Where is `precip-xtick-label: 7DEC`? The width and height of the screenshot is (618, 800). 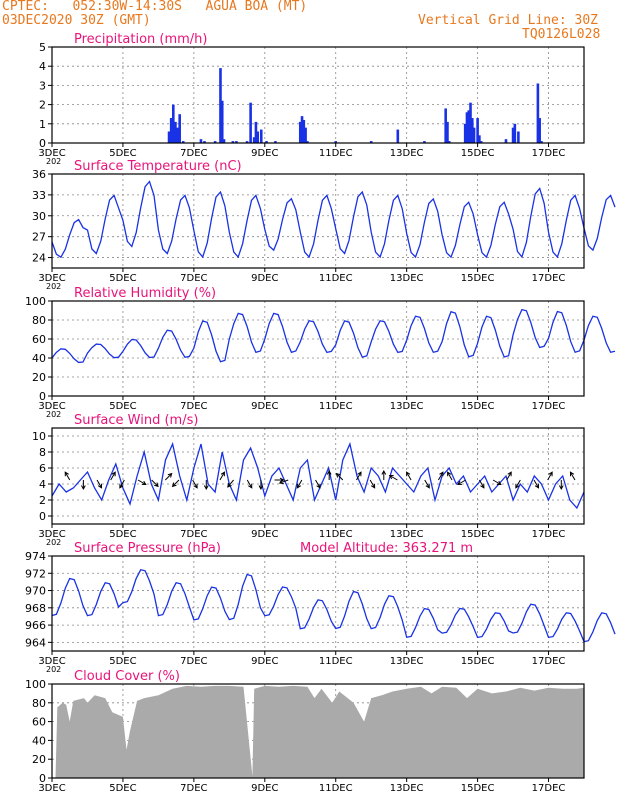
precip-xtick-label: 7DEC is located at coordinates (193, 153).